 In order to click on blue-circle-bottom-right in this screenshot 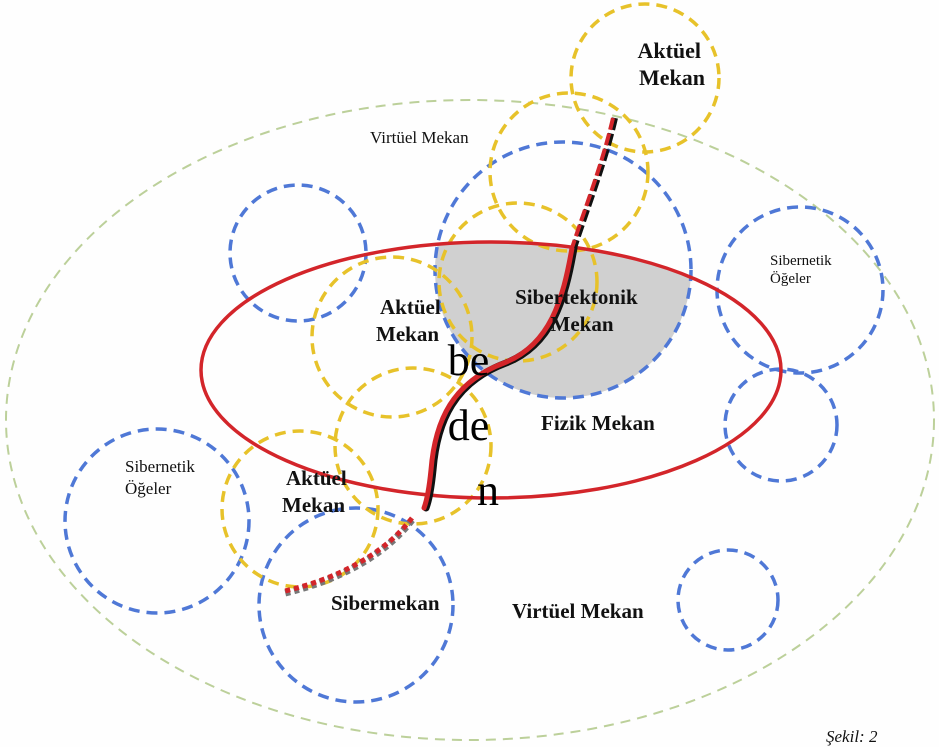, I will do `click(728, 600)`.